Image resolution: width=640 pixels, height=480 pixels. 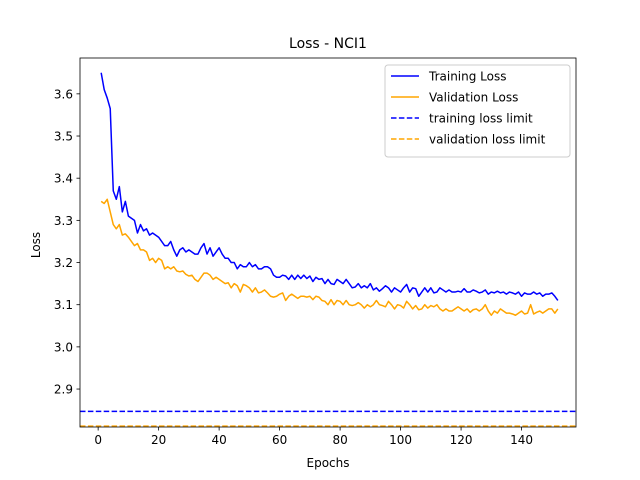 What do you see at coordinates (521, 440) in the screenshot?
I see `x-tick-label: 140` at bounding box center [521, 440].